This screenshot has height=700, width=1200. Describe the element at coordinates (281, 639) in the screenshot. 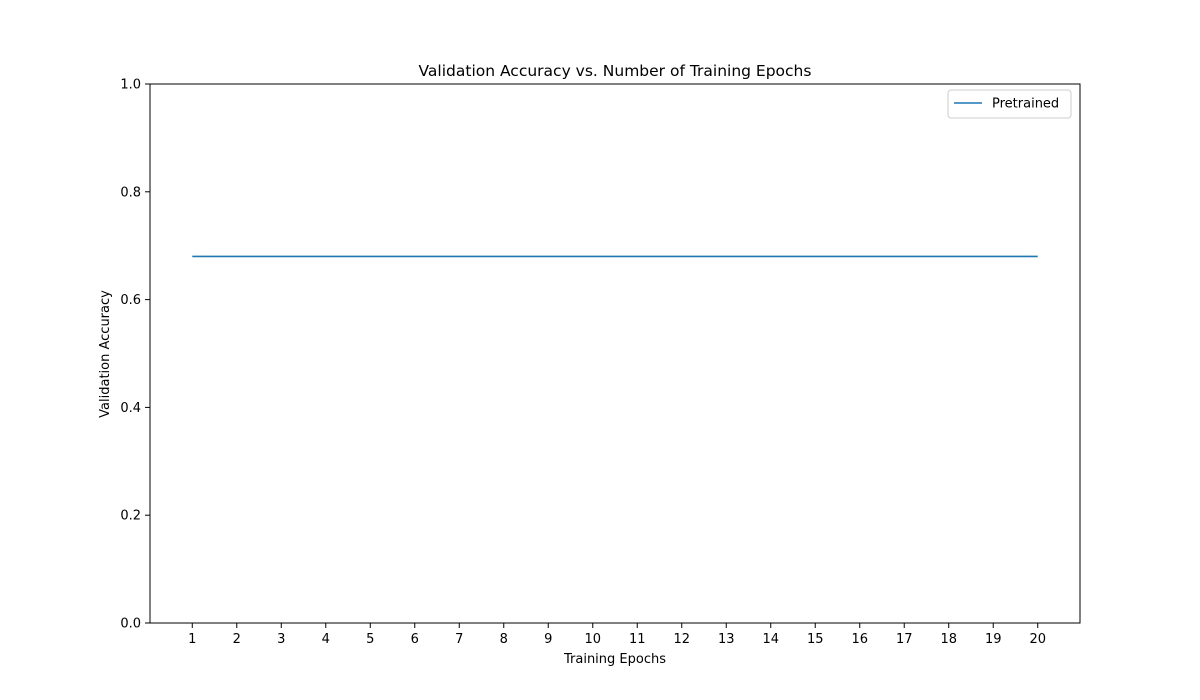

I see `x-tick-label: 3` at that location.